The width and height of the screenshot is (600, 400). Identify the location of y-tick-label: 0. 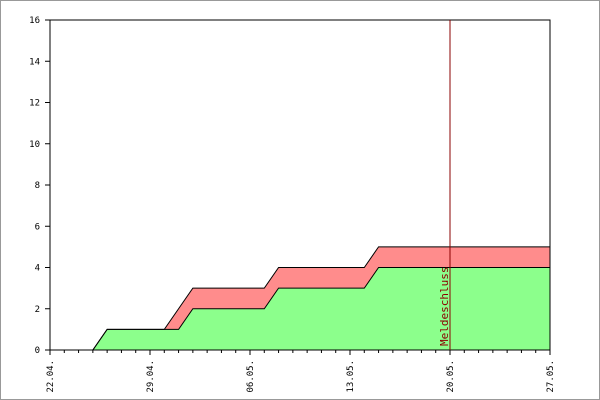
(37, 351).